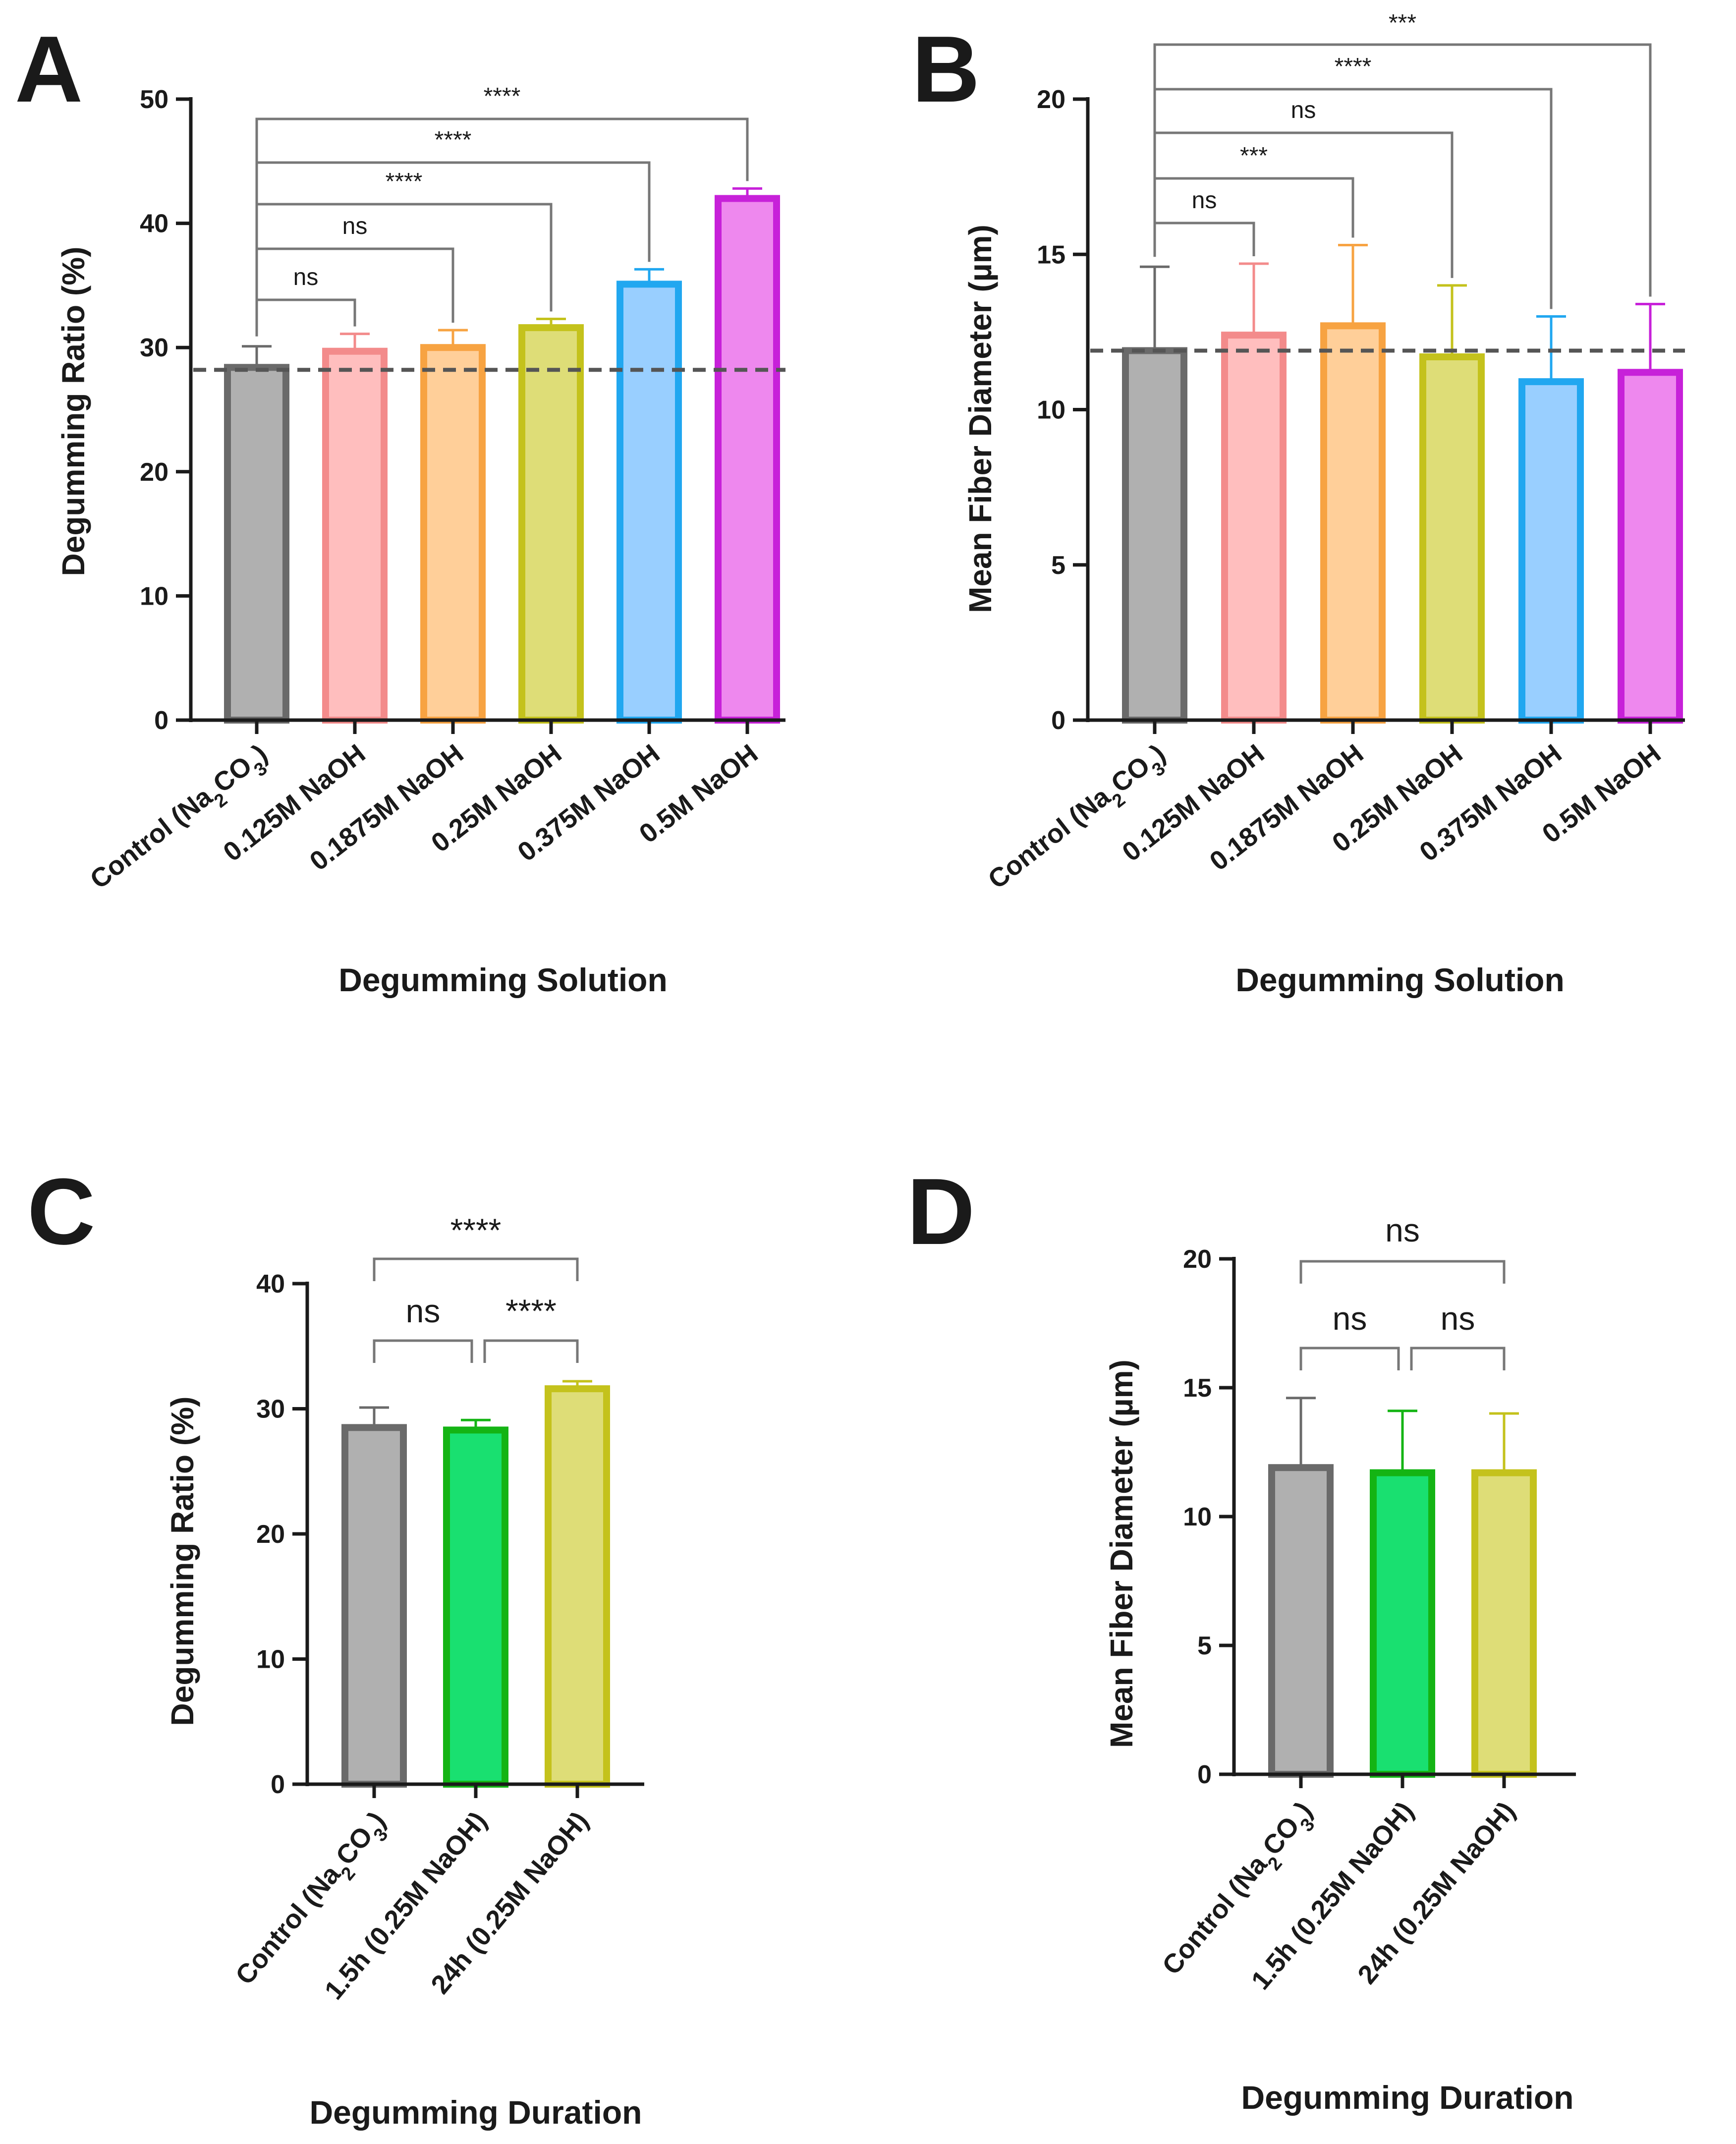 The width and height of the screenshot is (1736, 2144). What do you see at coordinates (1197, 1517) in the screenshot?
I see `panel-d-ytick-label-10: 10` at bounding box center [1197, 1517].